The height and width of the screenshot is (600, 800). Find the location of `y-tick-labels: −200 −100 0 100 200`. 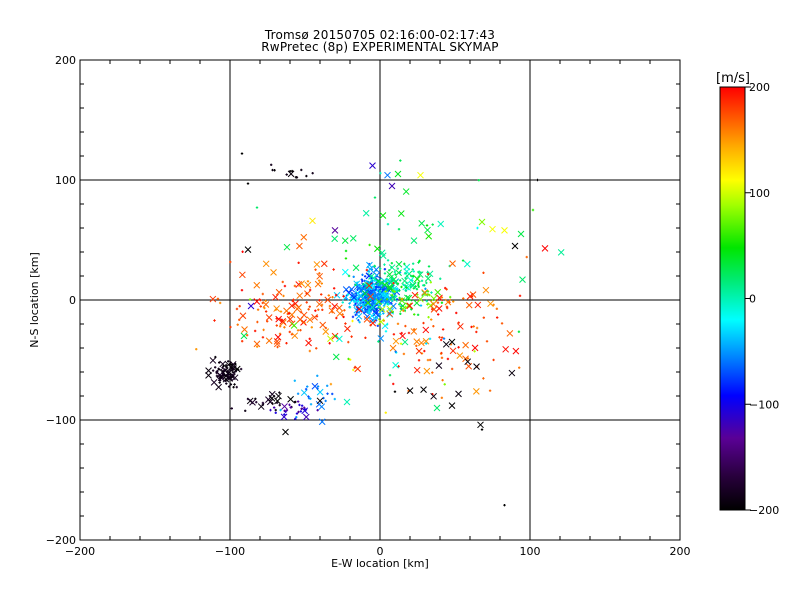

y-tick-labels: −200 −100 0 100 200 is located at coordinates (61, 300).